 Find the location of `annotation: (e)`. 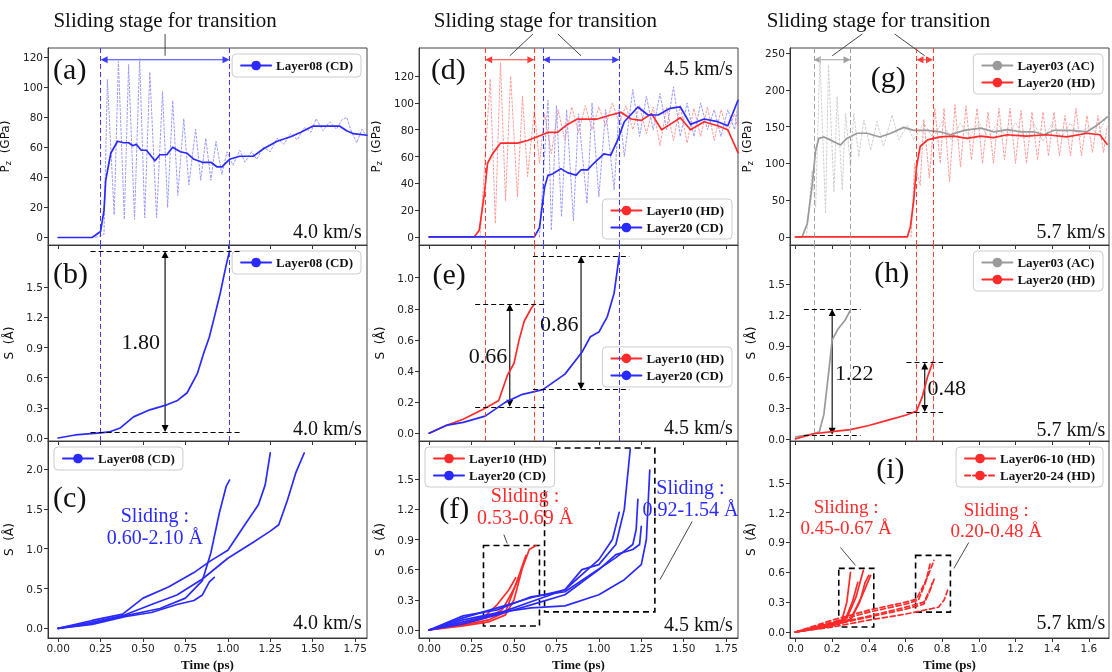

annotation: (e) is located at coordinates (449, 273).